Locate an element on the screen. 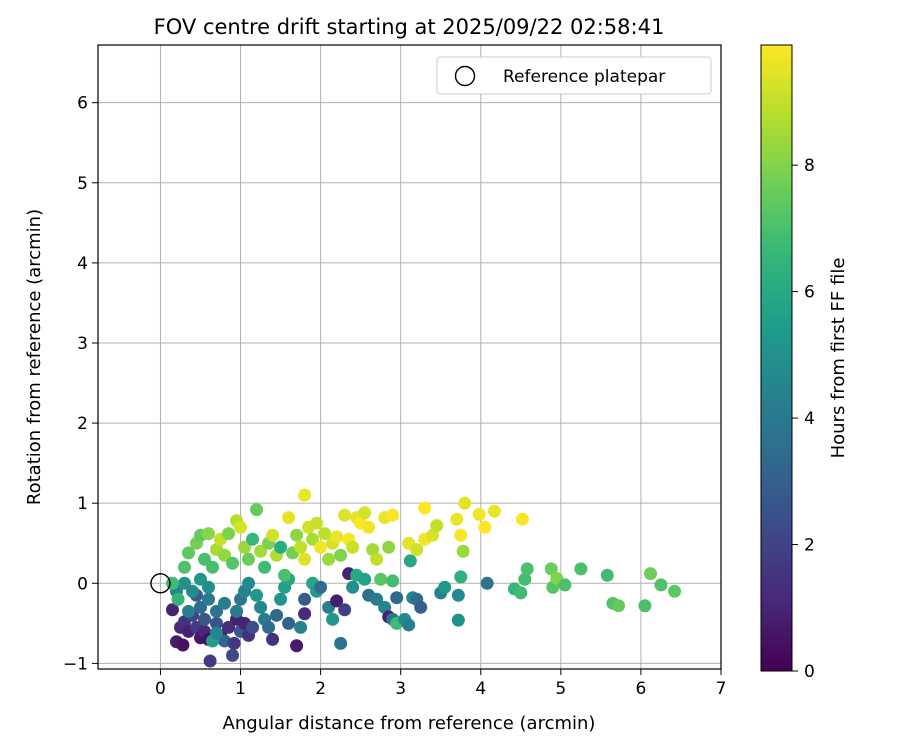  legend-reference-icon is located at coordinates (465, 76).